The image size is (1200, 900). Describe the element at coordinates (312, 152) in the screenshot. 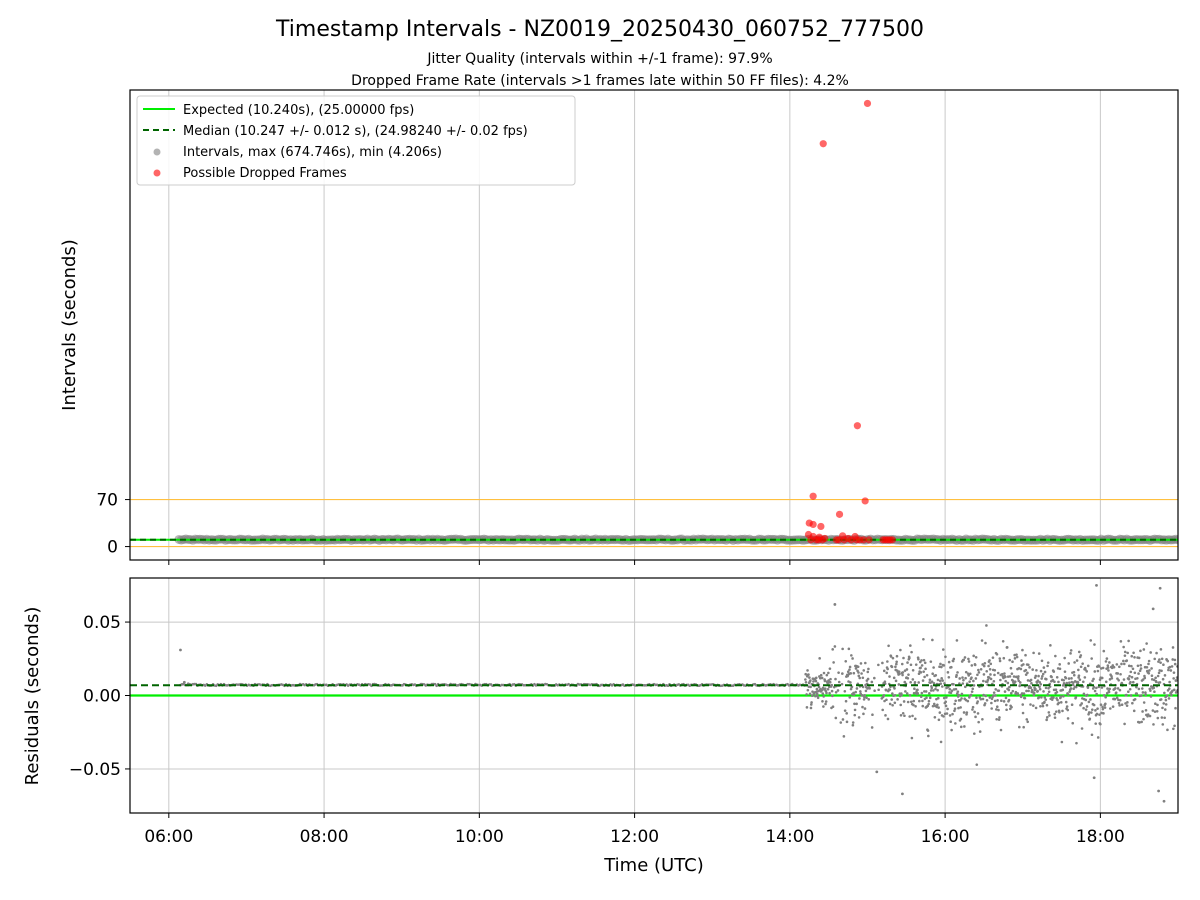

I see `legend-intervals-label: Intervals, max (674.746s), min (4.206s)` at that location.